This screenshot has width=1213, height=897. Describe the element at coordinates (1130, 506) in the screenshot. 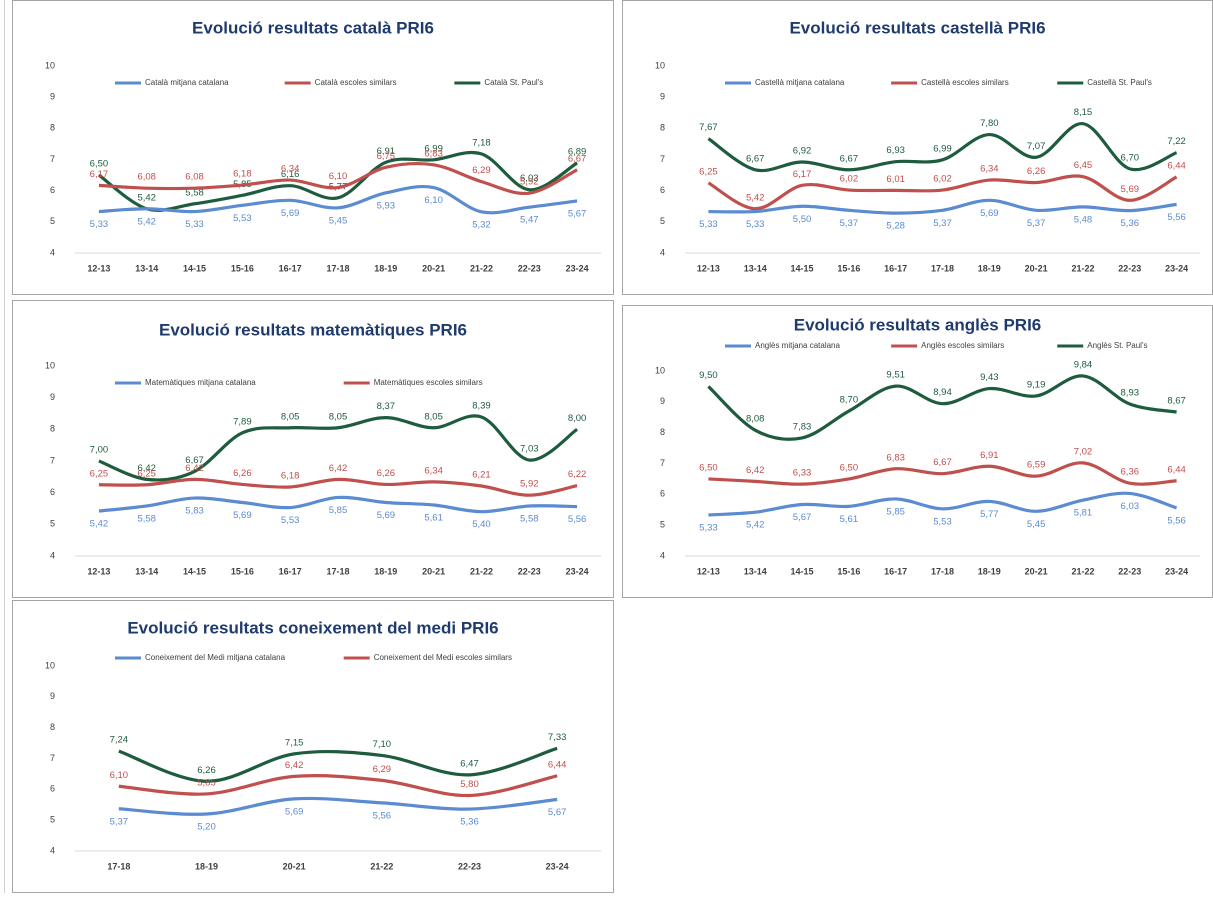

I see `data-label: 6,03` at that location.